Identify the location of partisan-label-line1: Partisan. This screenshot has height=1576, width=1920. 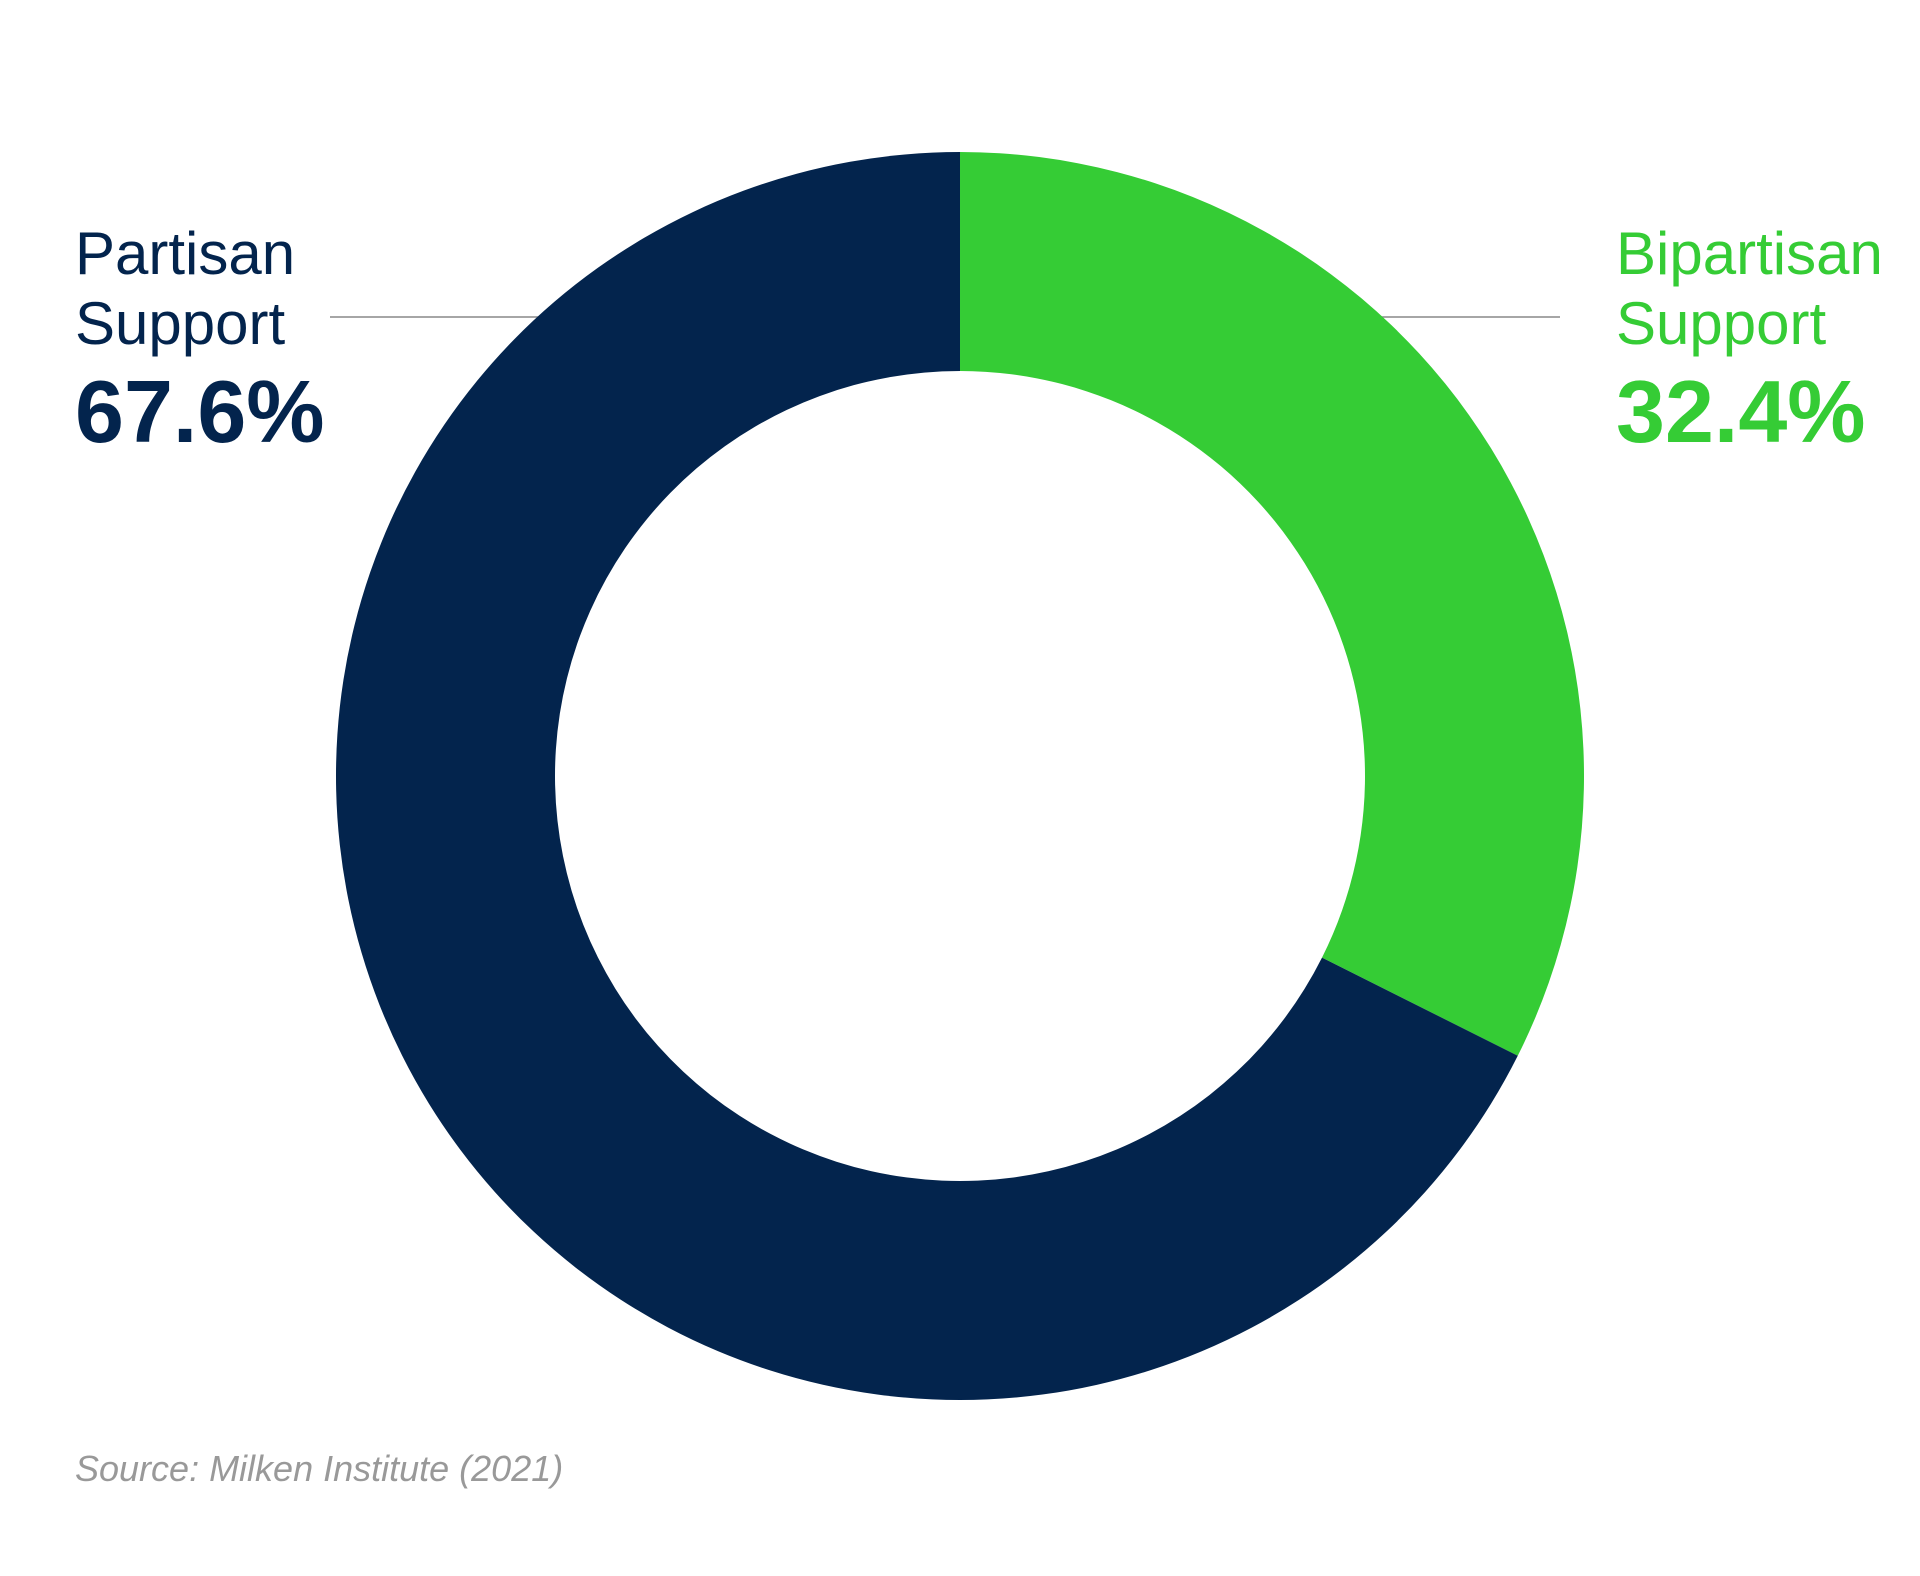
(185, 253).